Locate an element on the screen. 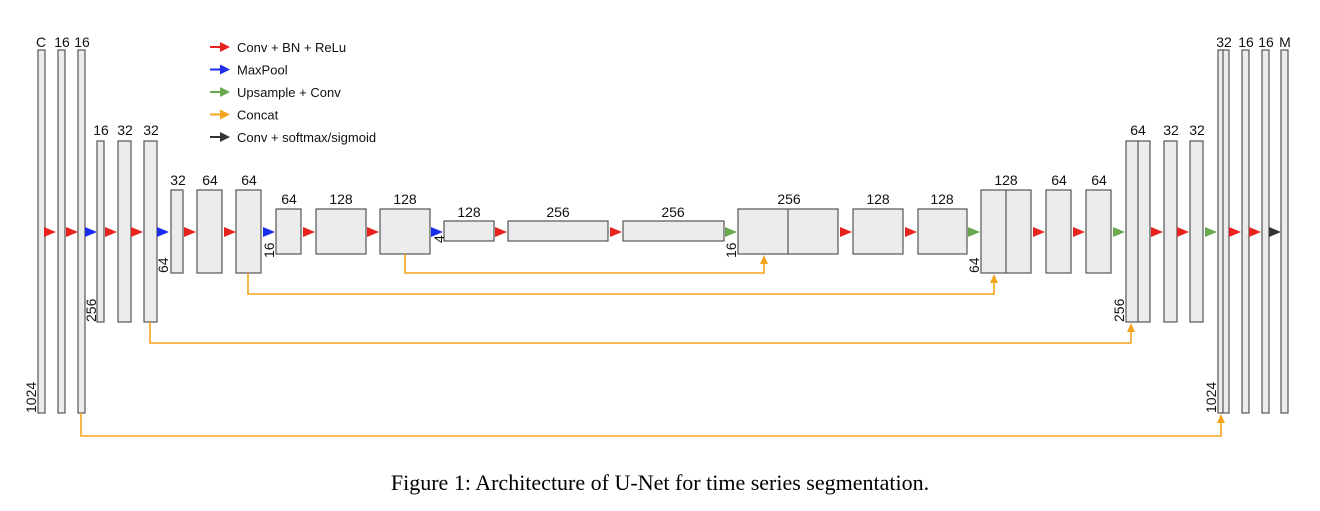  legend-label-4: Concat is located at coordinates (258, 115).